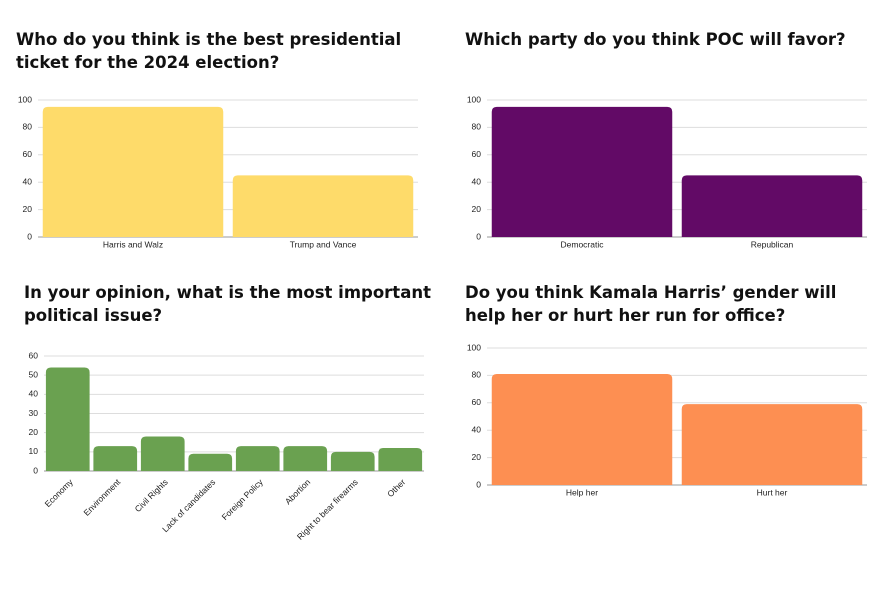 Image resolution: width=895 pixels, height=605 pixels. What do you see at coordinates (243, 499) in the screenshot?
I see `x-tick-label: Foreign Policy` at bounding box center [243, 499].